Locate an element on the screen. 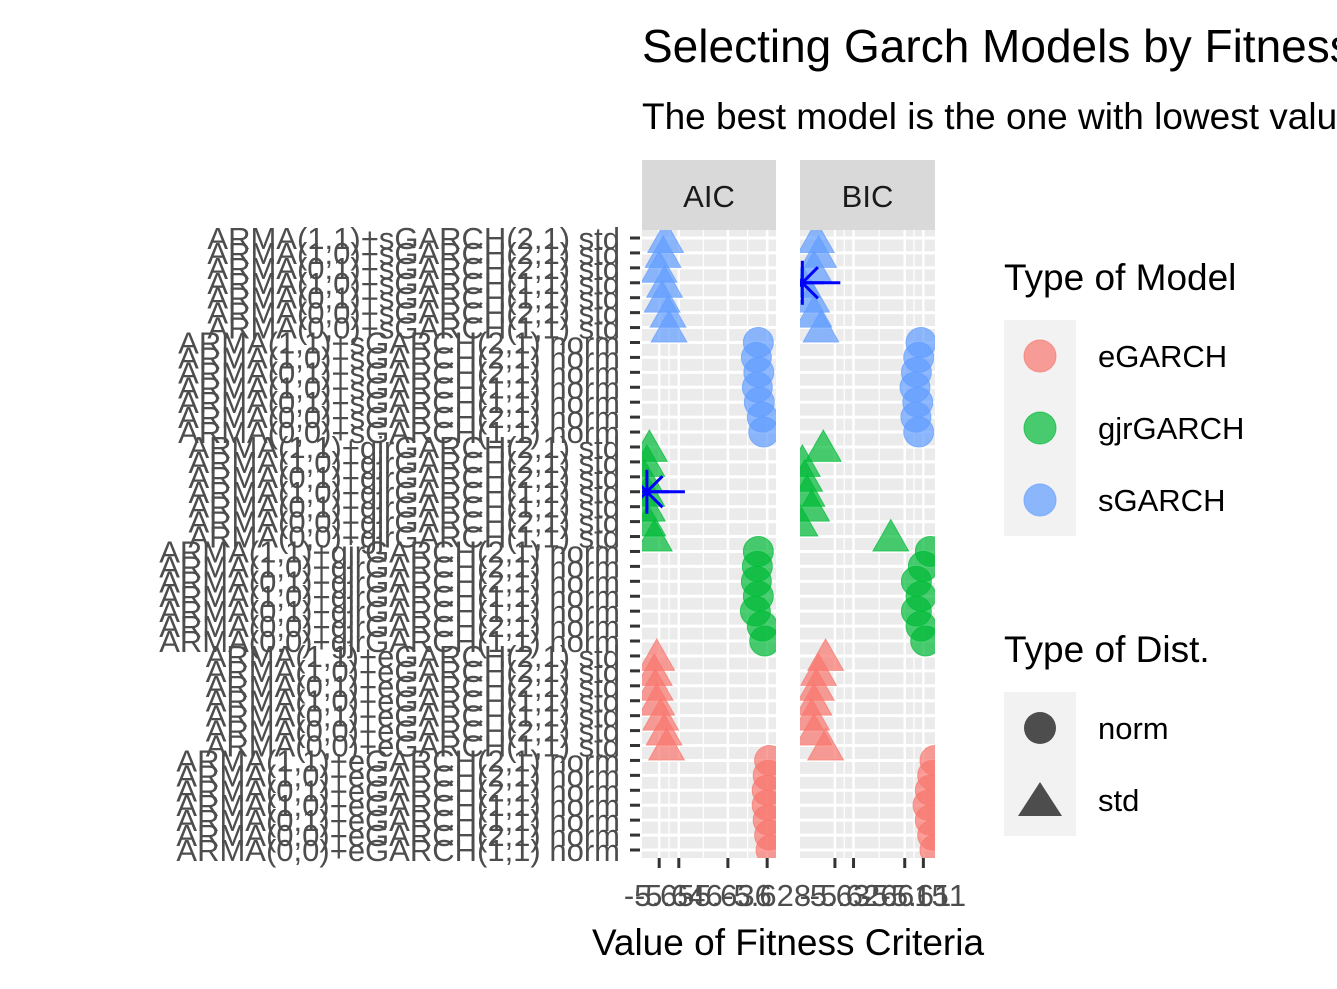 The image size is (1337, 989). legend-label: std is located at coordinates (1118, 800).